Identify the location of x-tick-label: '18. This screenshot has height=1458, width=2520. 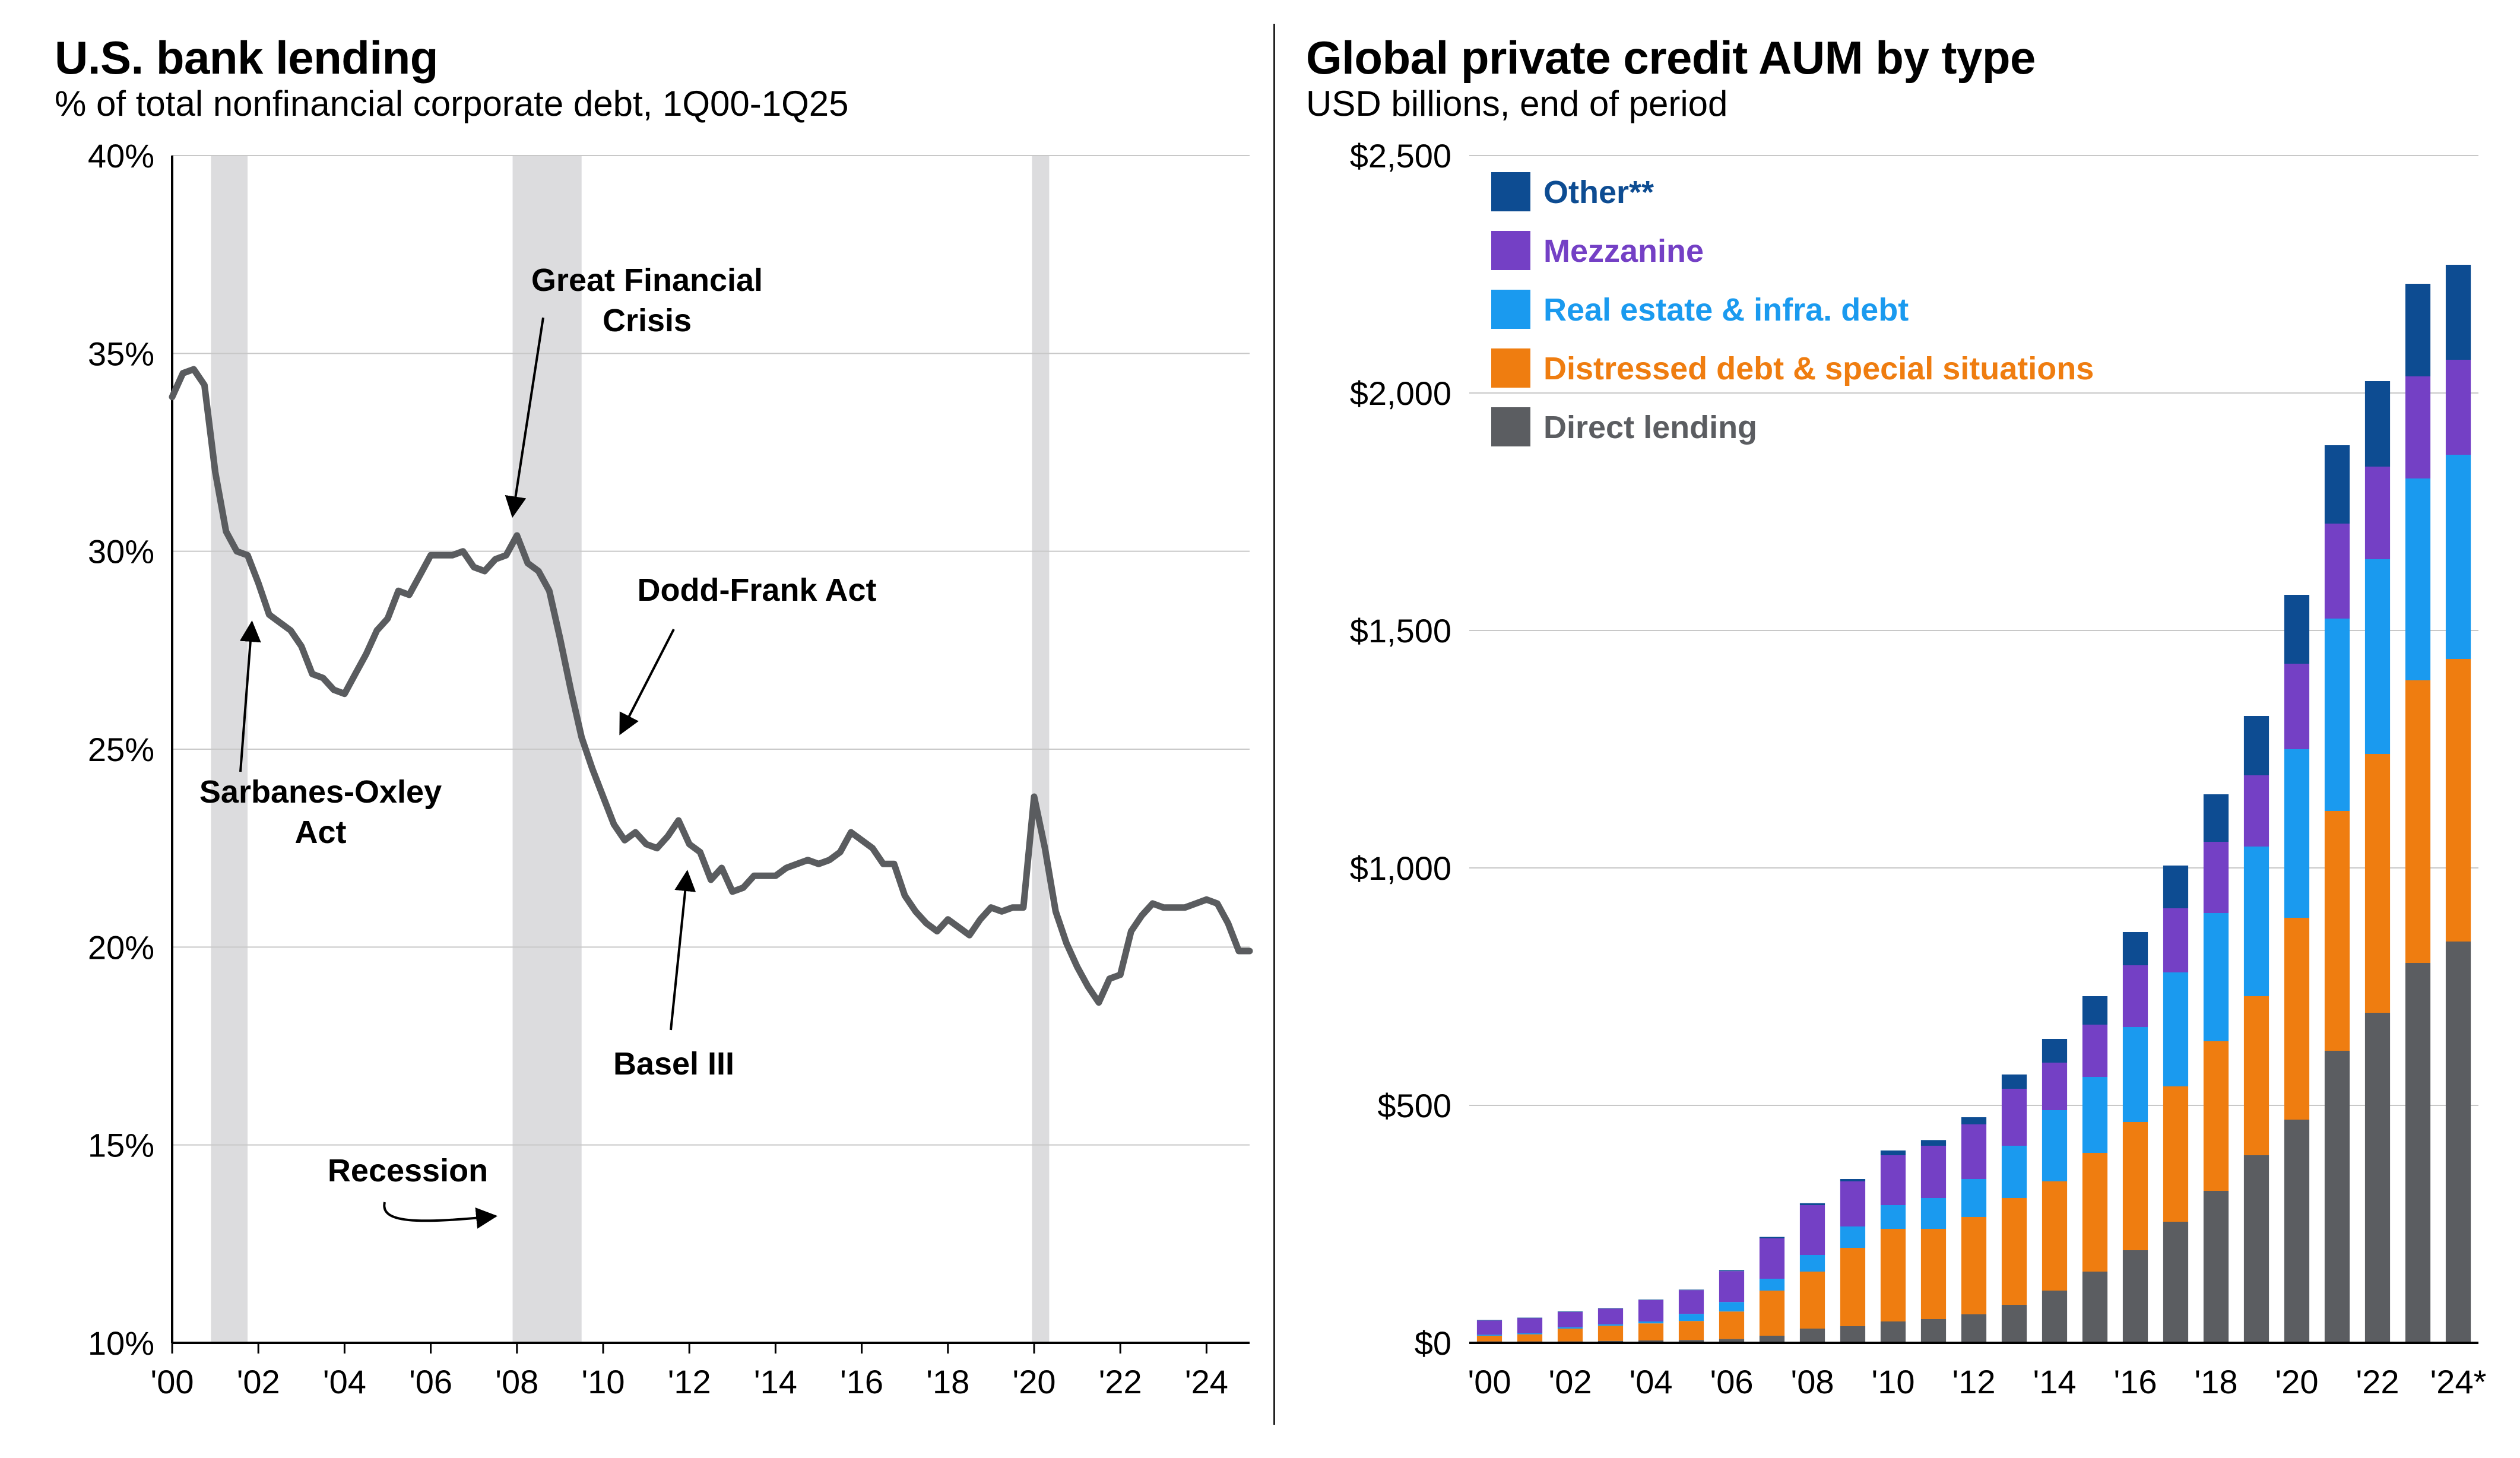
(948, 1381).